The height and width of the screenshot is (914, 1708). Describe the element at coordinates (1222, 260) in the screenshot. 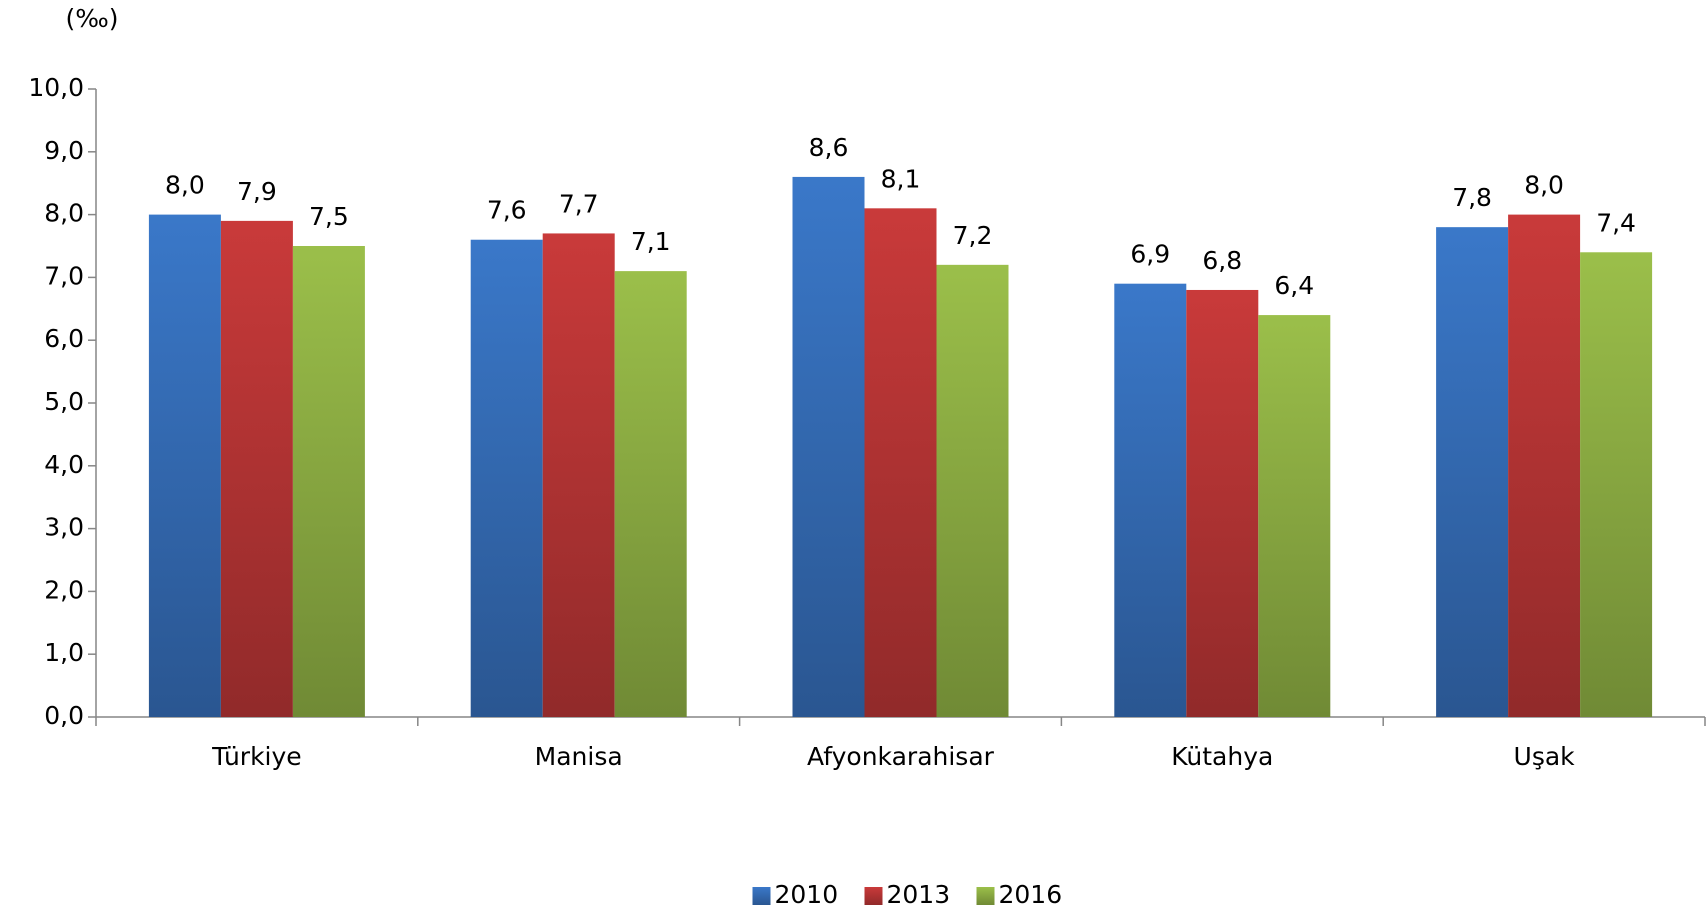

I see `data-label: 6,8` at that location.